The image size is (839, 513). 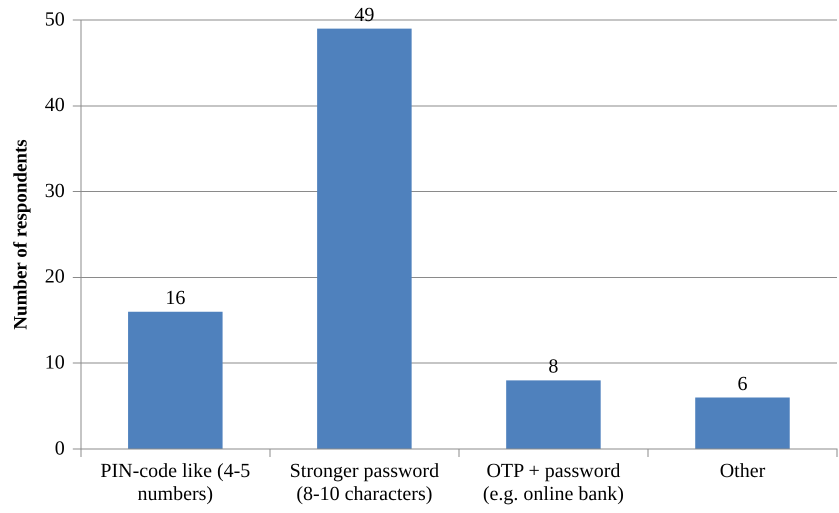 I want to click on y-axis-title: Number of respondents, so click(x=21, y=234).